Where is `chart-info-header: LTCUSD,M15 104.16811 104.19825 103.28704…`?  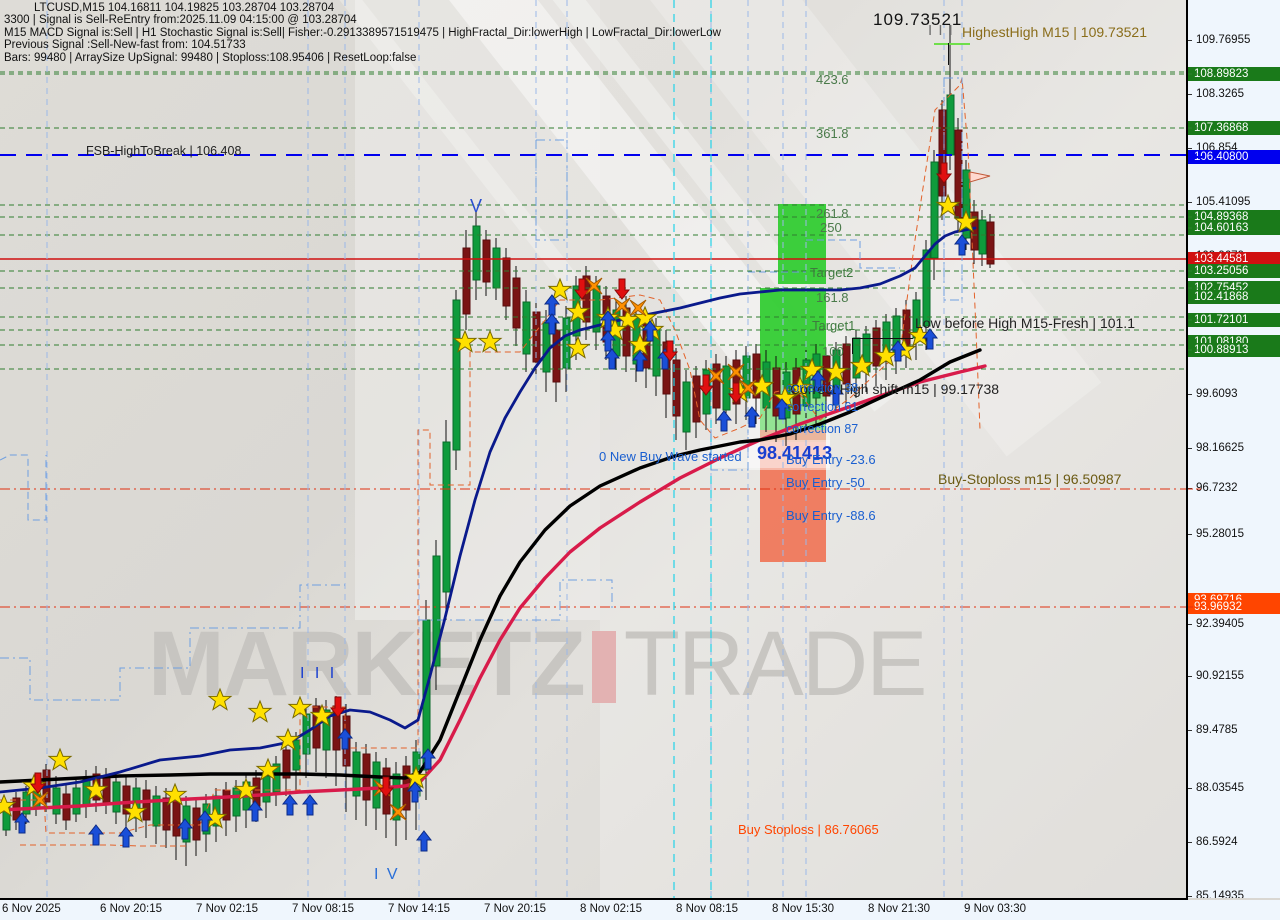 chart-info-header: LTCUSD,M15 104.16811 104.19825 103.28704… is located at coordinates (593, 32).